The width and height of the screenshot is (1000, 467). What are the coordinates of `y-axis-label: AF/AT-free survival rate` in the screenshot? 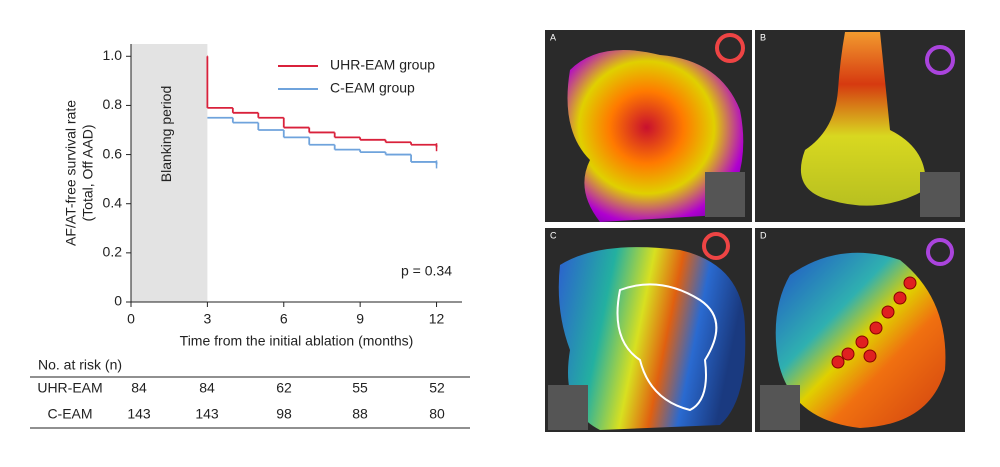 It's located at (71, 173).